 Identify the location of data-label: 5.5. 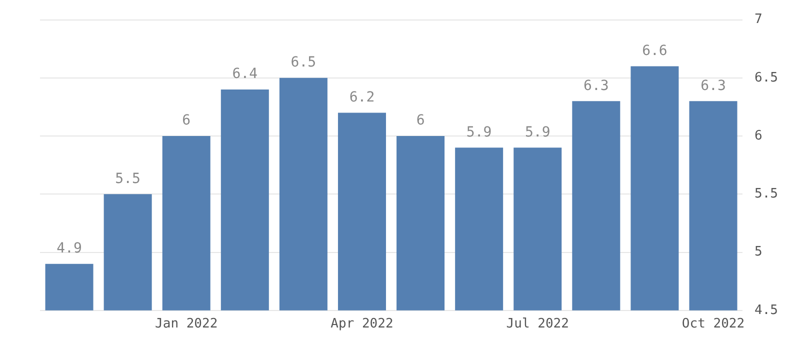
(127, 178).